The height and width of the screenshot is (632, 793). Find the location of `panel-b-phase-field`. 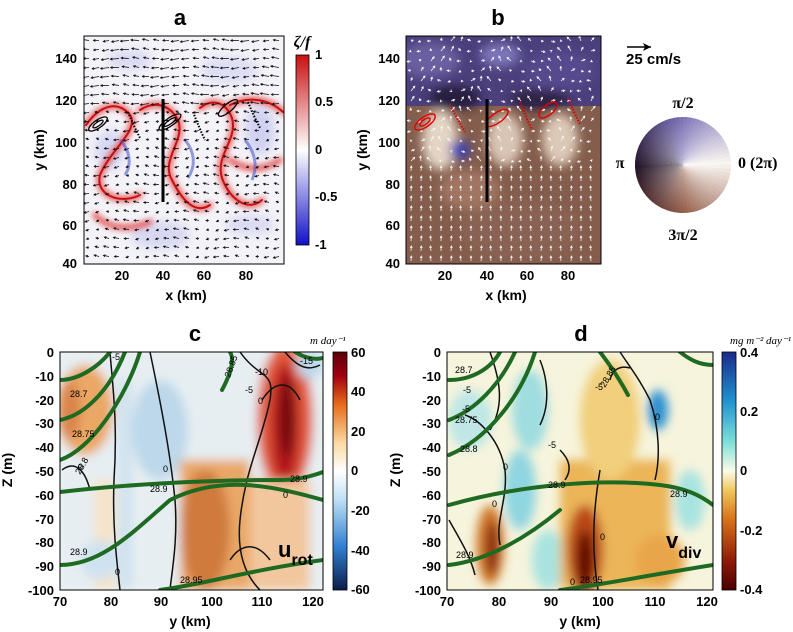

panel-b-phase-field is located at coordinates (503, 149).